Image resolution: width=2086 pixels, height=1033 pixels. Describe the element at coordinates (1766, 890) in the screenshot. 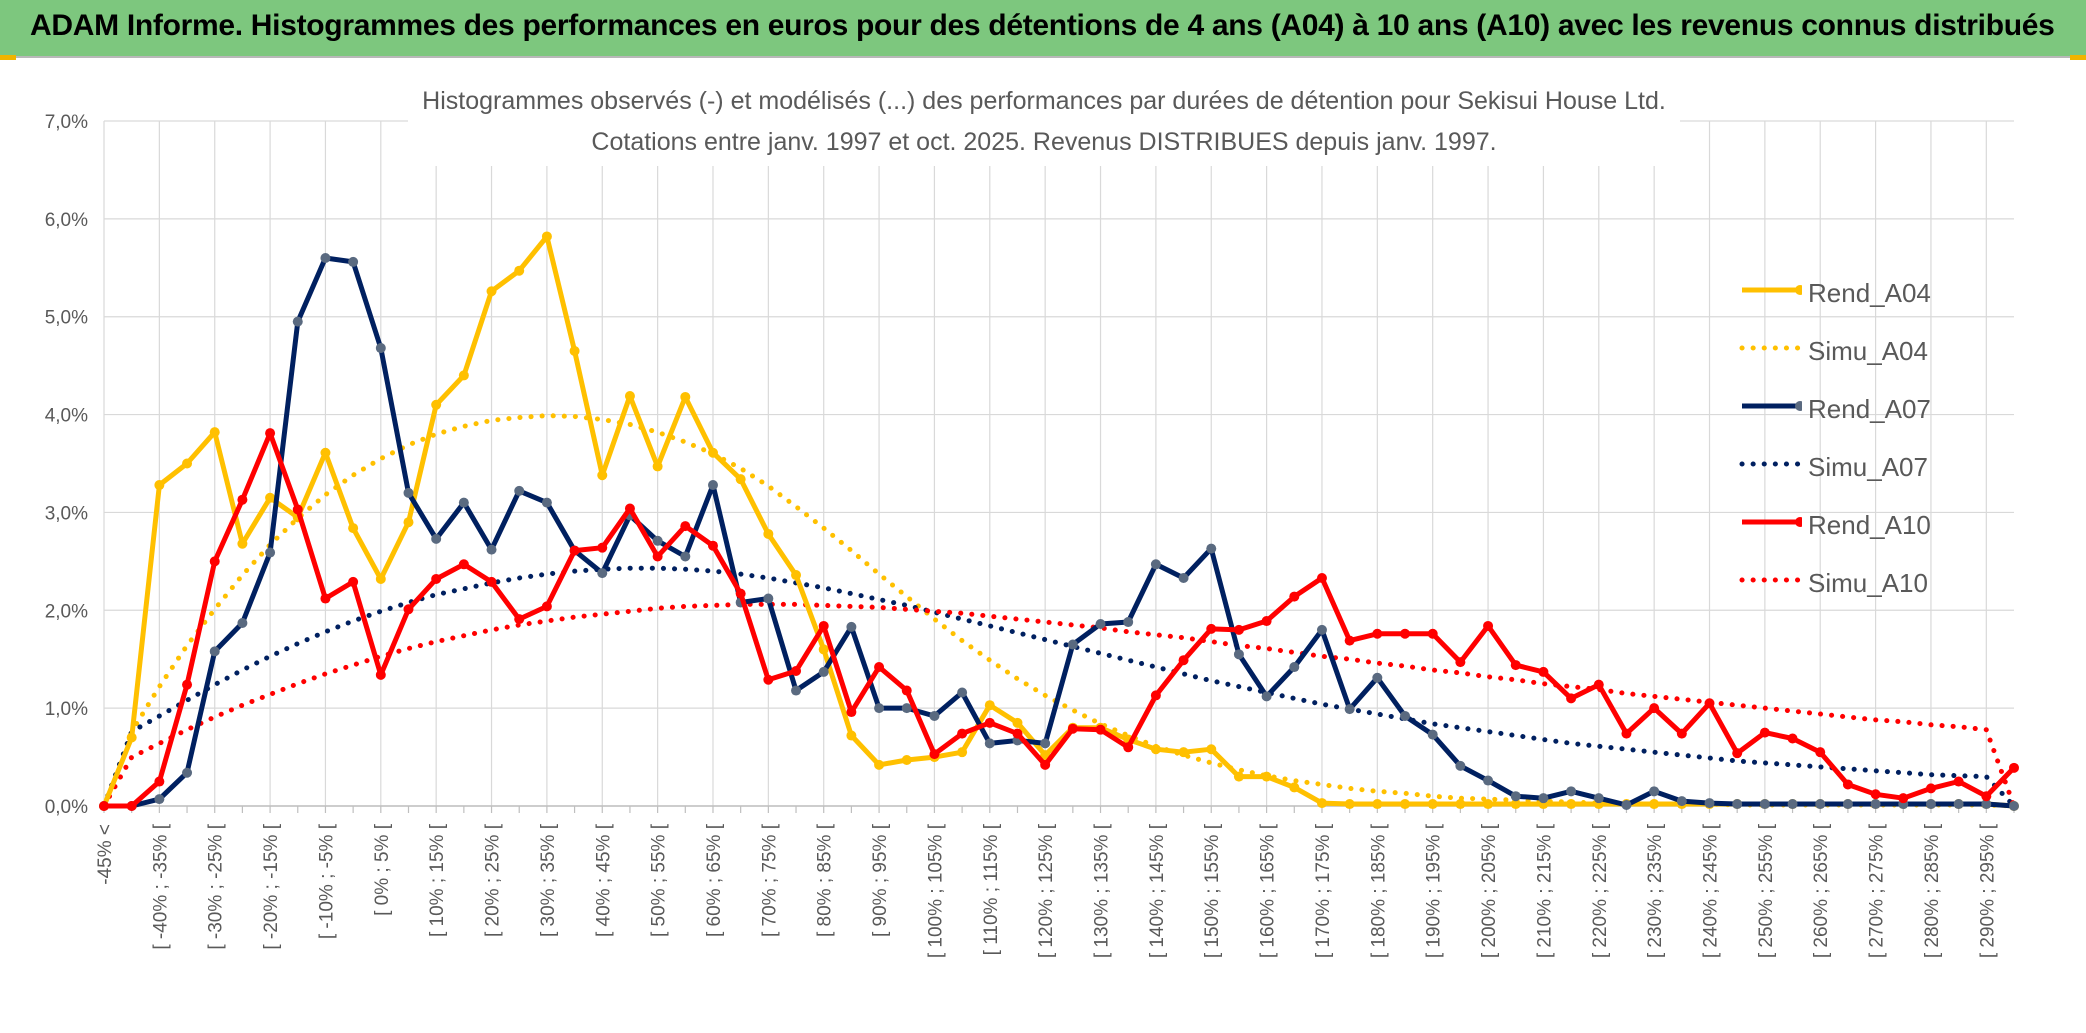

I see `x-tick-label: [ 250% ; 255% [` at that location.